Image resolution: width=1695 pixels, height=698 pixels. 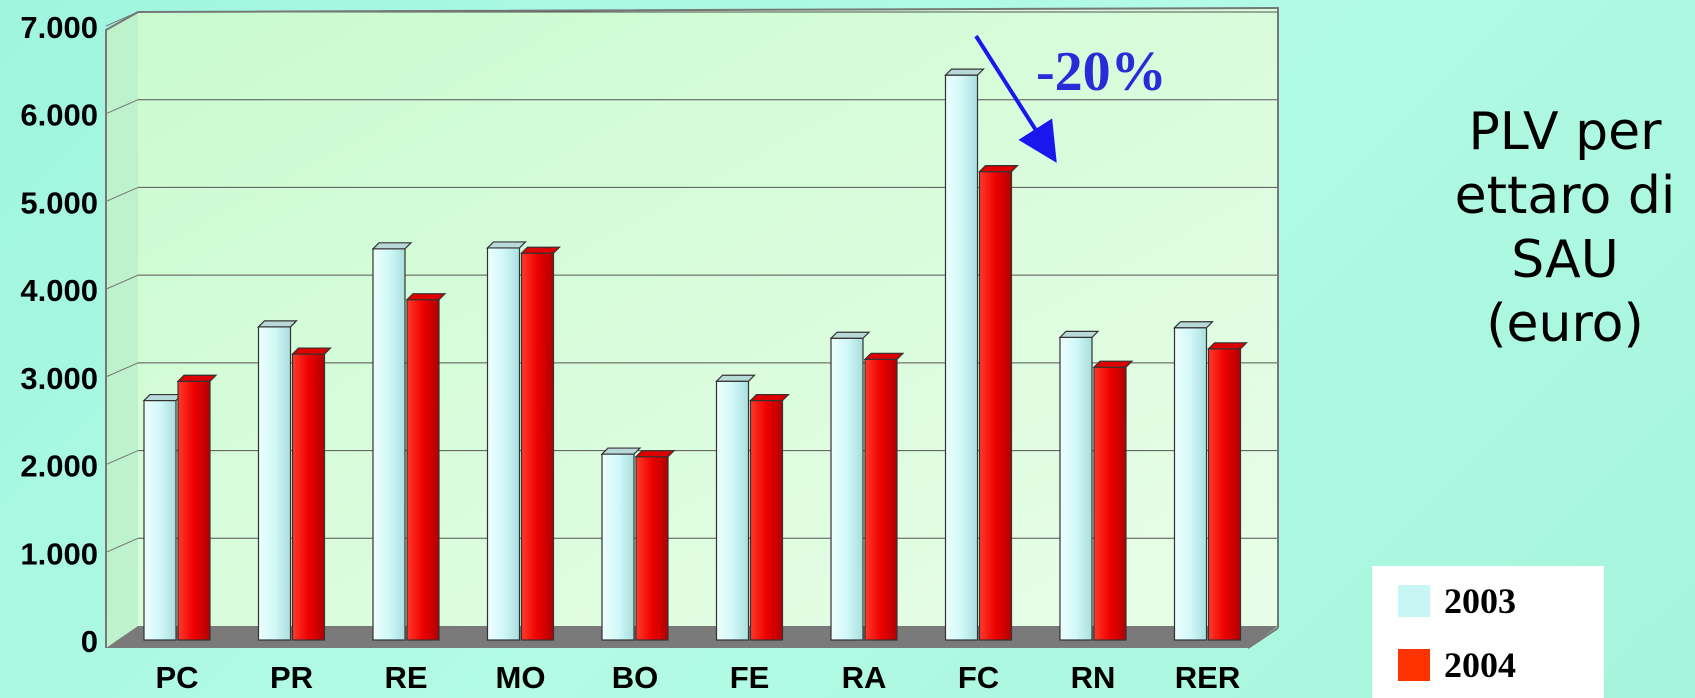 I want to click on plot-left-wall, so click(x=122, y=330).